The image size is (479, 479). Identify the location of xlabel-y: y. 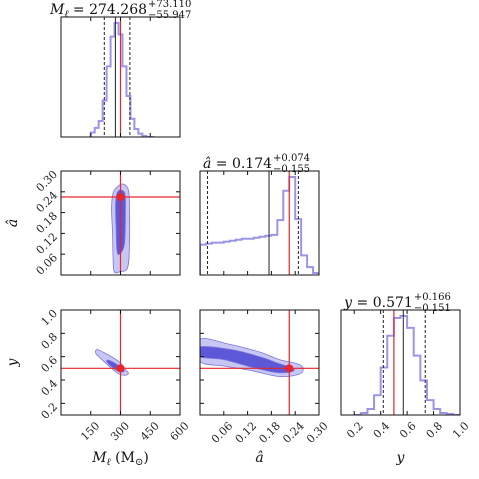
(401, 458).